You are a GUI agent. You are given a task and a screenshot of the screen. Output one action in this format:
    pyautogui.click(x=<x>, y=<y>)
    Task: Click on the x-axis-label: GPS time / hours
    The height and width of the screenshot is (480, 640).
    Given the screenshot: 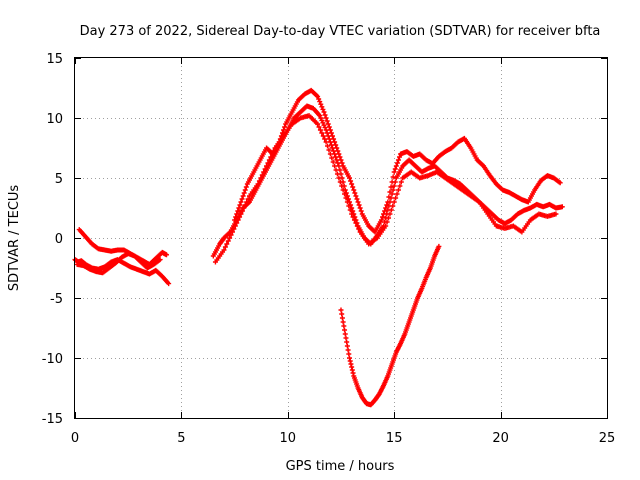 What is the action you would take?
    pyautogui.click(x=340, y=466)
    